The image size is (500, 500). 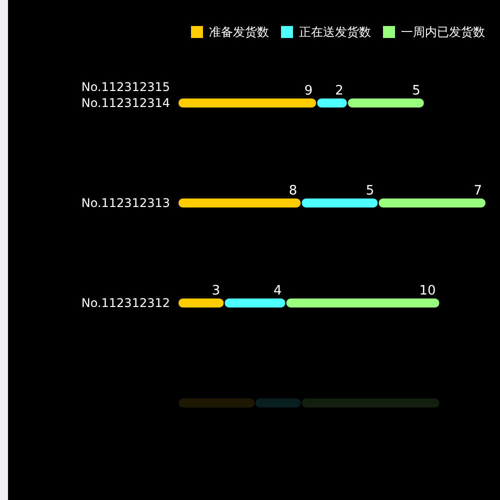 What do you see at coordinates (443, 32) in the screenshot?
I see `legend-label: 一周内已发货数` at bounding box center [443, 32].